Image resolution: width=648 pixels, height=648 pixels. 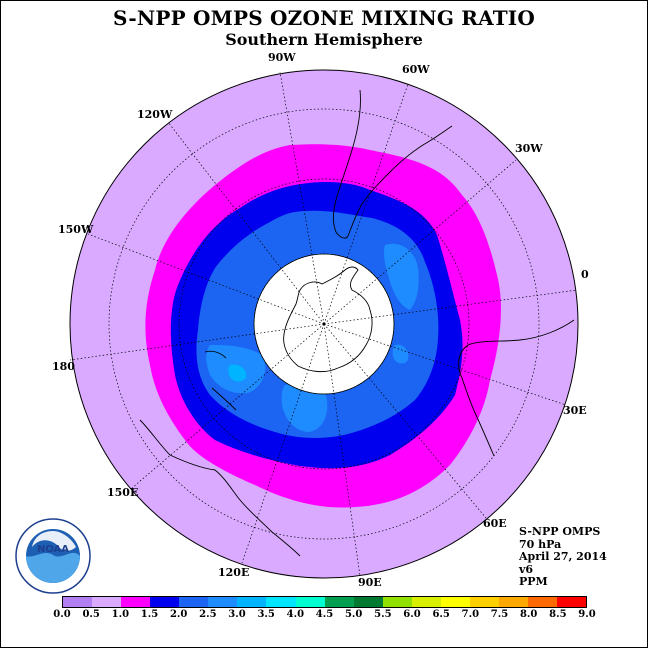 What do you see at coordinates (220, 380) in the screenshot?
I see `new-zealand-coastline` at bounding box center [220, 380].